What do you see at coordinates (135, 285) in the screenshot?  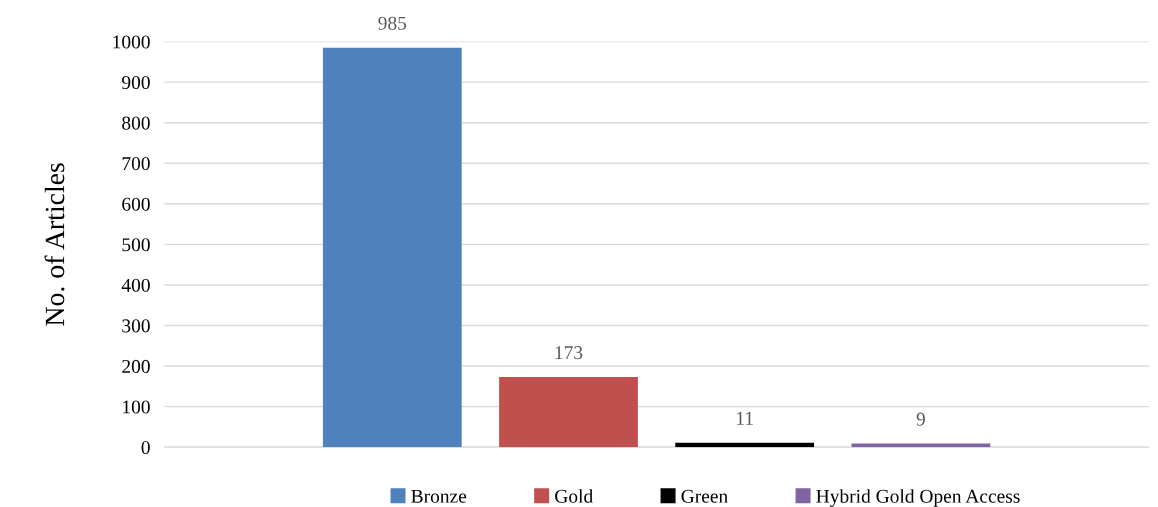 I see `y-tick-label: 400` at bounding box center [135, 285].